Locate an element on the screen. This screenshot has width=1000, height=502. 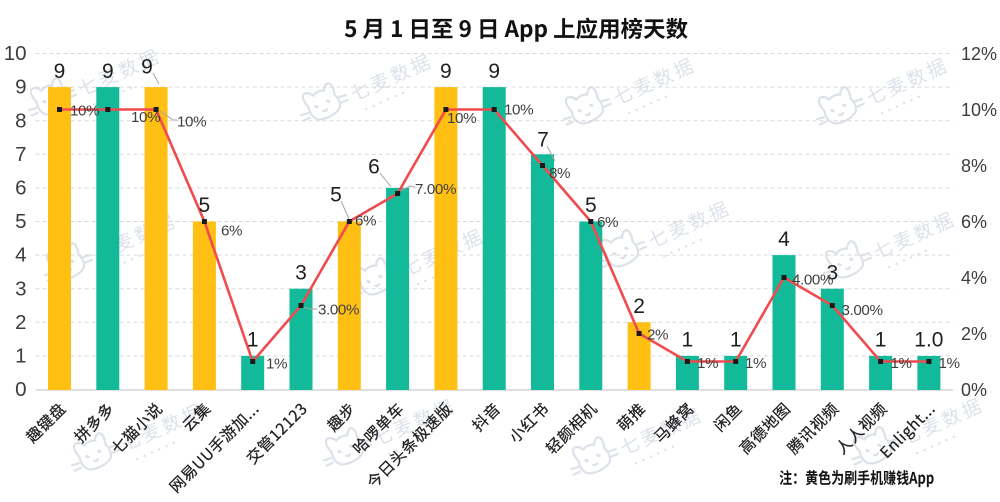
svg-text: 12% is located at coordinates (979, 54).